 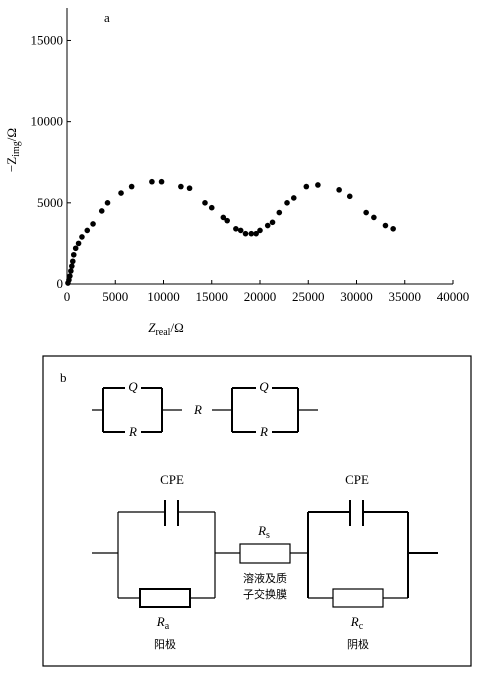 I want to click on x-tick-label: 0, so click(x=67, y=296).